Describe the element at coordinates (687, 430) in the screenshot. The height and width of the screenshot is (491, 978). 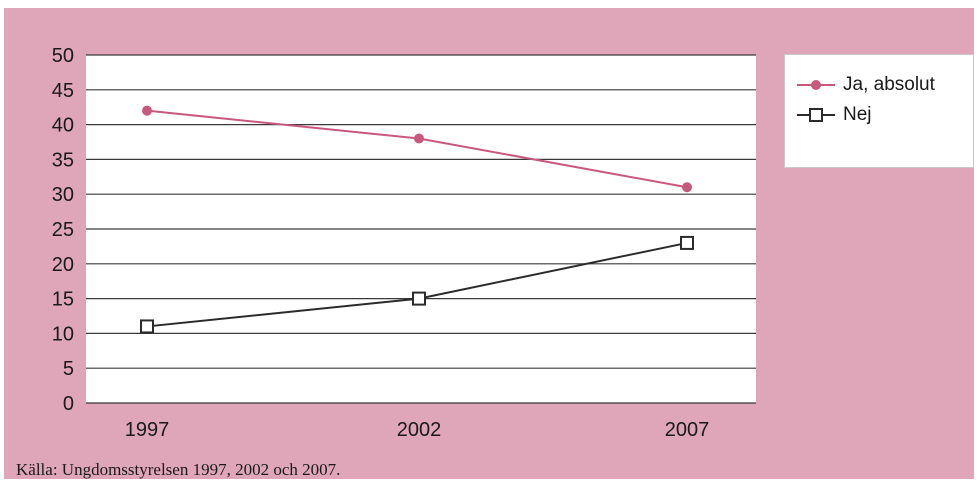
I see `x-tick-label: 2007` at that location.